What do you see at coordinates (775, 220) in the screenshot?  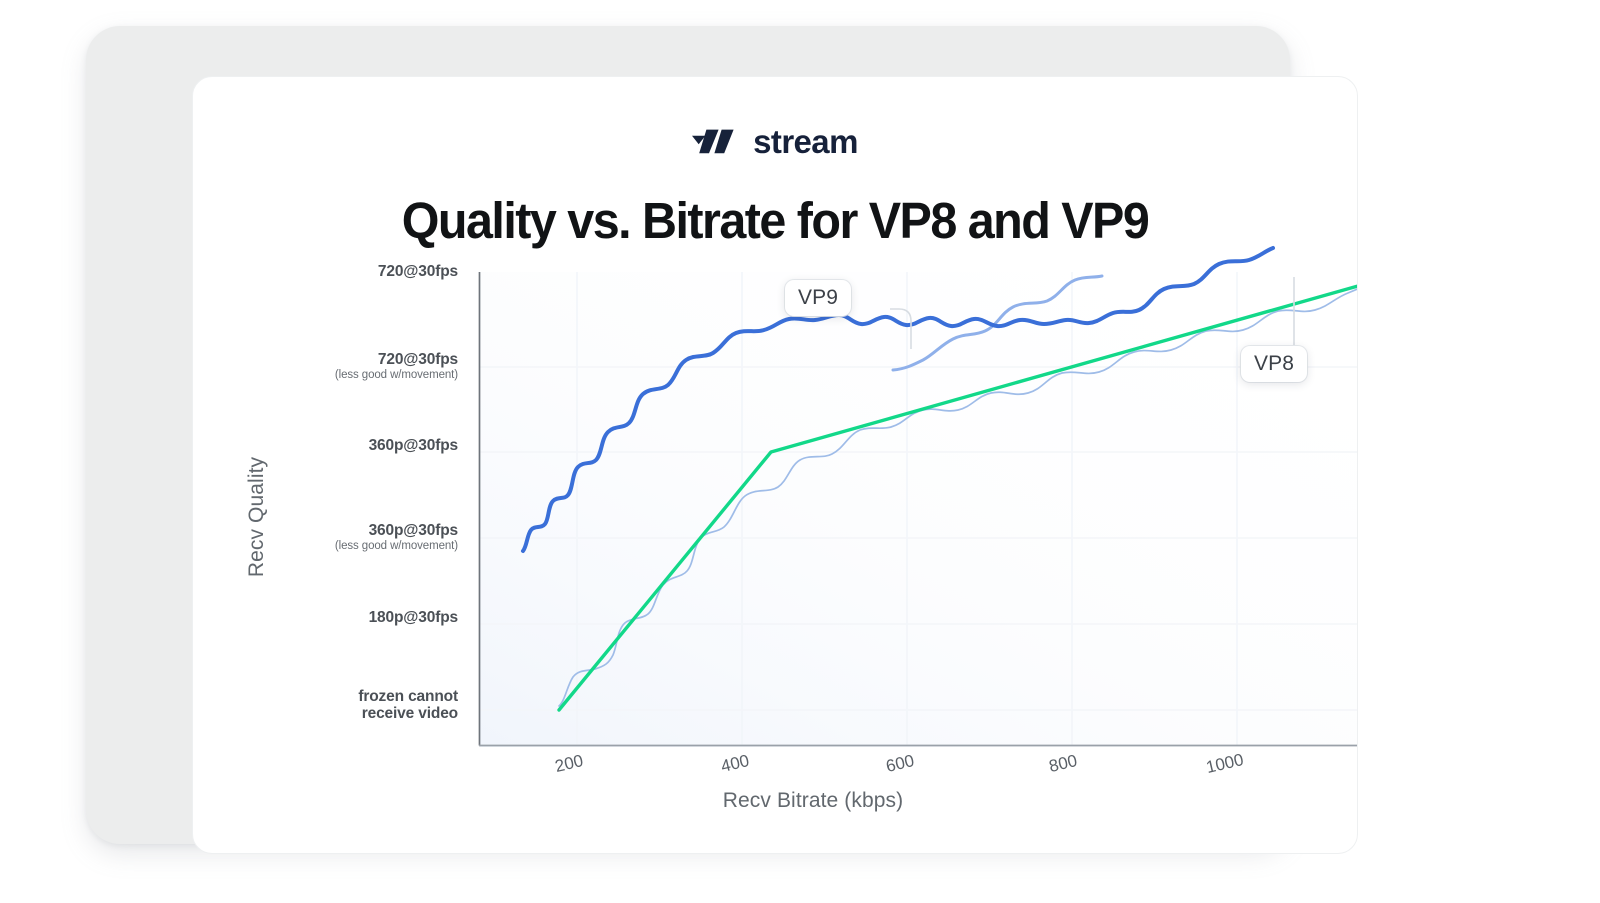 I see `page-title: Quality vs. Bitrate for VP8 and VP9` at bounding box center [775, 220].